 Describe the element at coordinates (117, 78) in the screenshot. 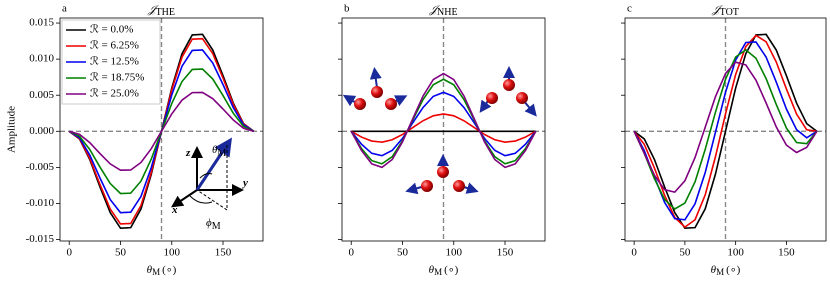

I see `legend-label: ℛ = 18.75%` at that location.